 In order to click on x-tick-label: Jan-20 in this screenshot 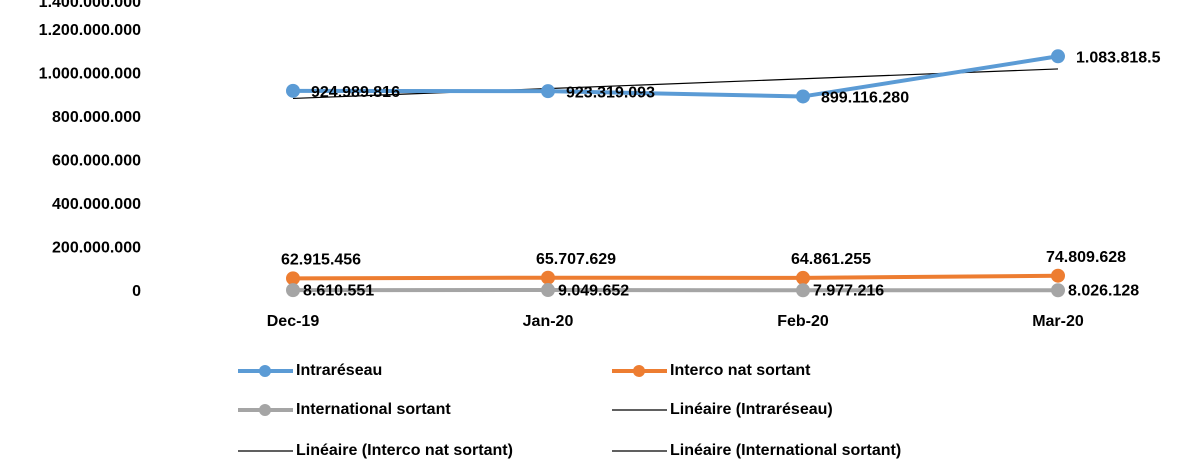, I will do `click(548, 321)`.